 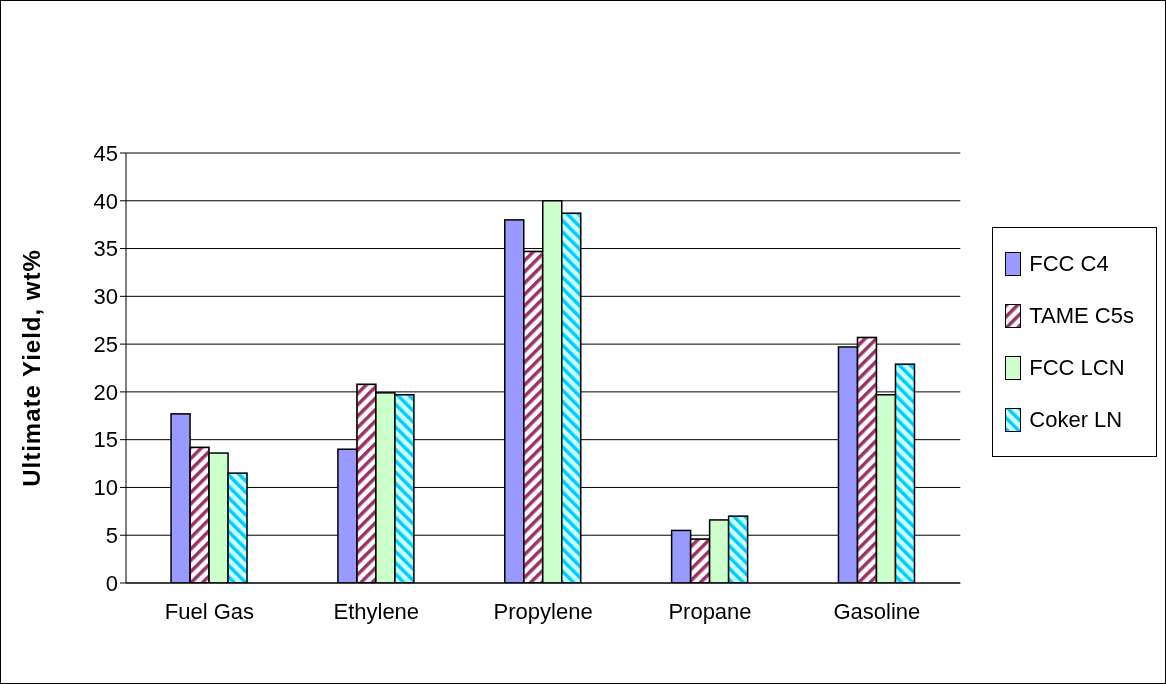 What do you see at coordinates (1069, 264) in the screenshot?
I see `legend-label: FCC C4` at bounding box center [1069, 264].